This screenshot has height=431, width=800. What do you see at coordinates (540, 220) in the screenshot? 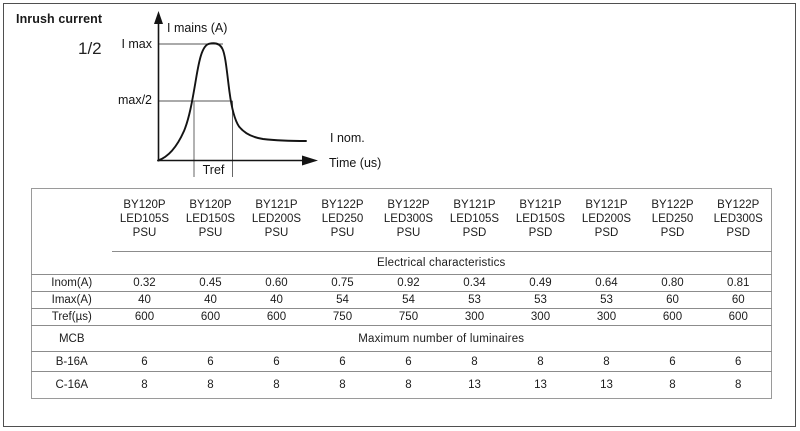
I see `column-header: BY121P LED150S PSD` at bounding box center [540, 220].